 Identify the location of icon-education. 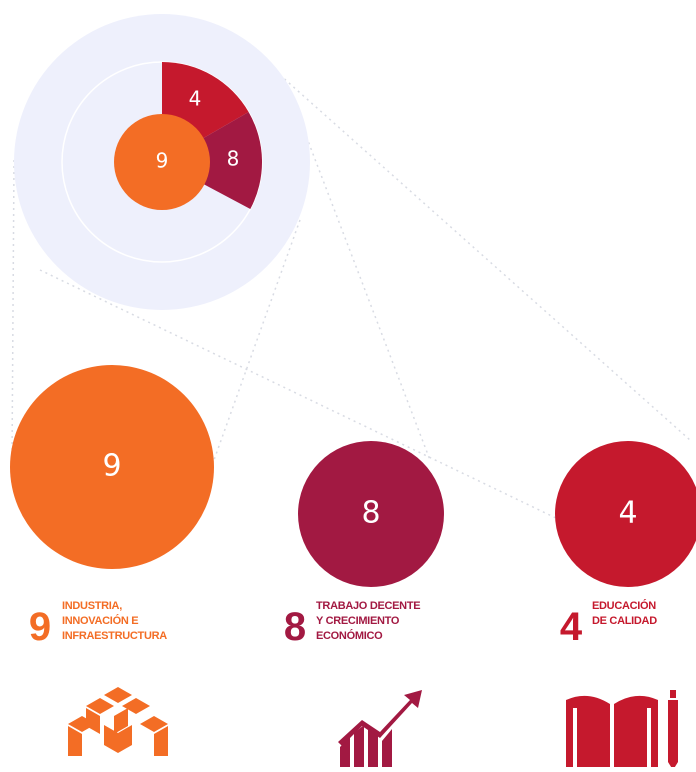
(622, 730).